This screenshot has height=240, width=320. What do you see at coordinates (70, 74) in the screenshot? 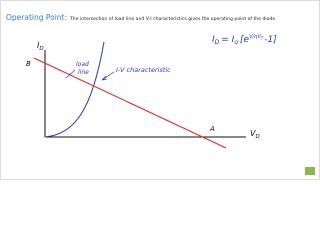
I see `load-line-arrow` at bounding box center [70, 74].